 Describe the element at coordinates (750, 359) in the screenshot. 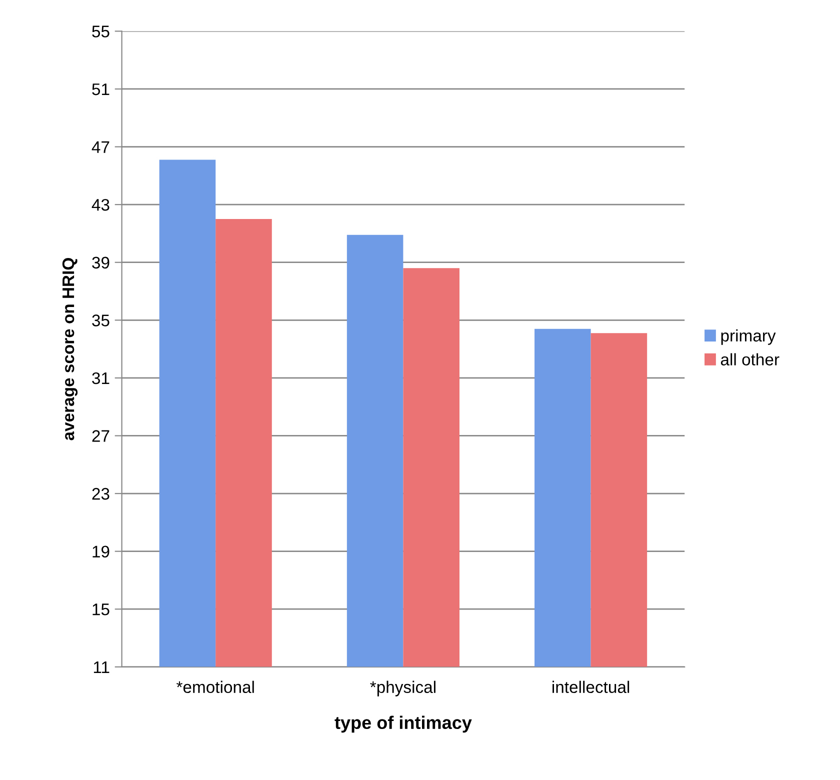

I see `legend-label: all other` at that location.